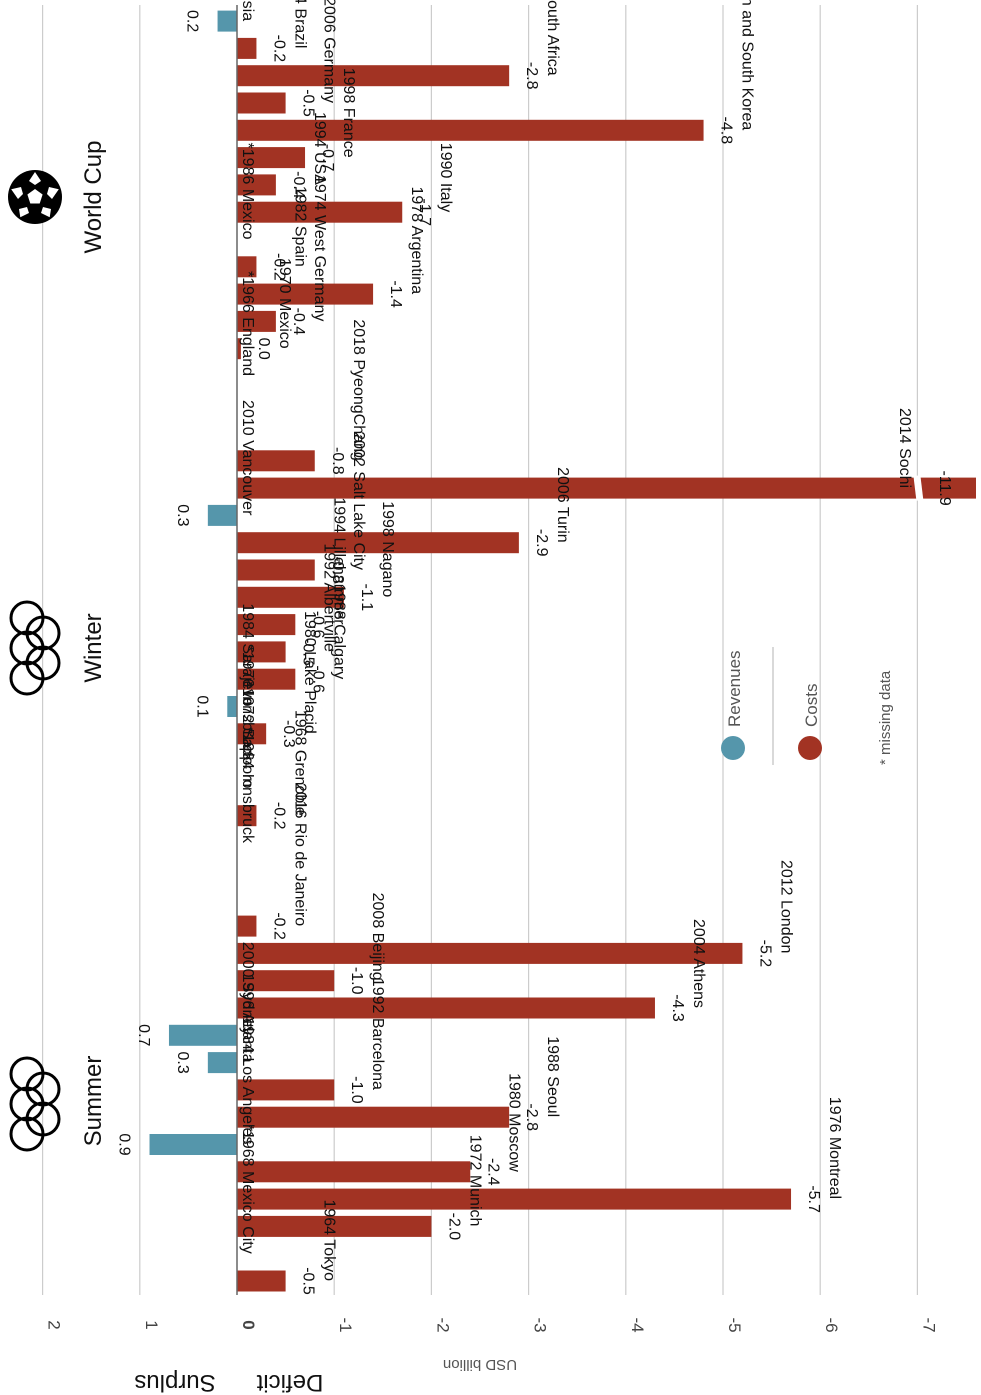  Describe the element at coordinates (248, 1324) in the screenshot. I see `tick-label: 0` at that location.